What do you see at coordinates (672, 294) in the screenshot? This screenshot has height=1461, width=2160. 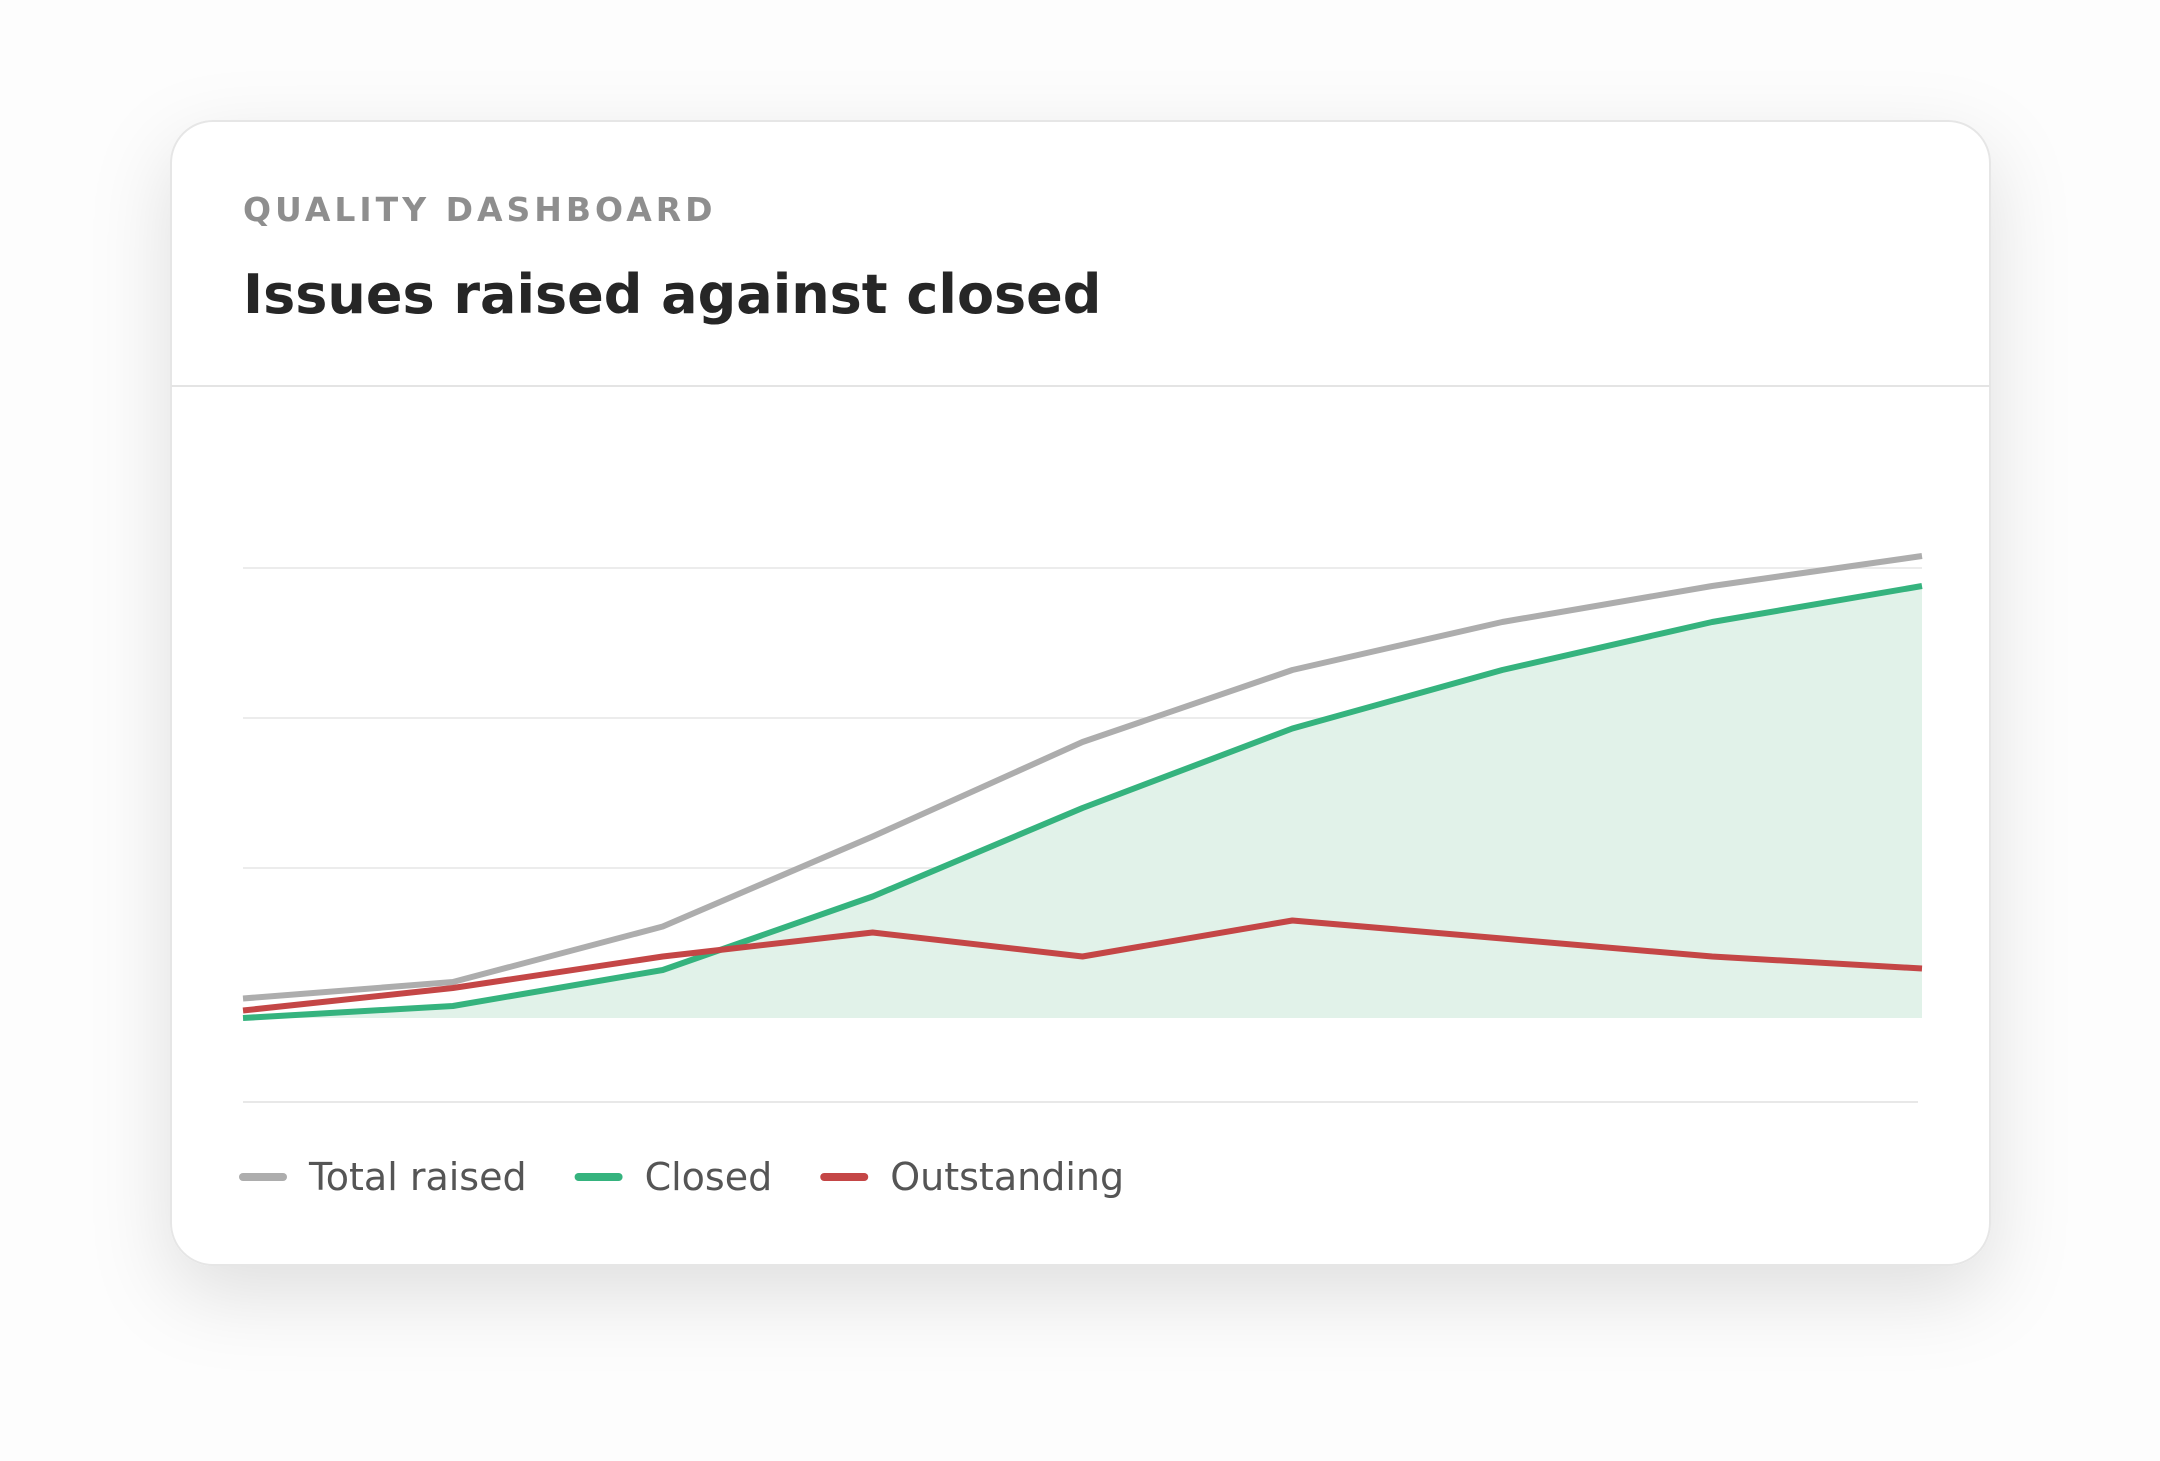 I see `card-title: Issues raised against closed` at bounding box center [672, 294].